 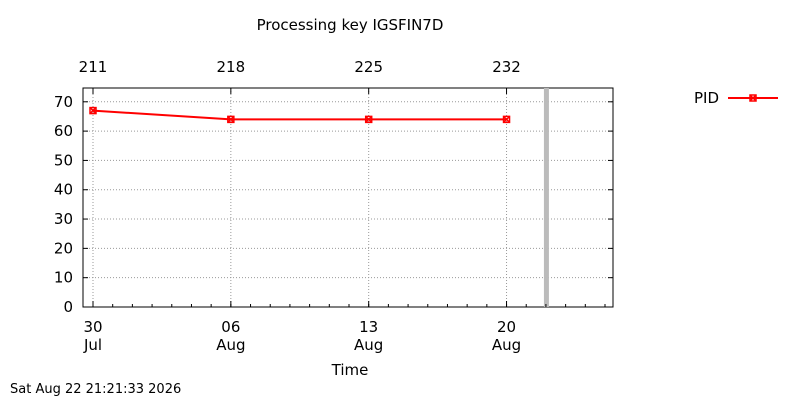 I want to click on x-tick-day: 06, so click(x=230, y=327).